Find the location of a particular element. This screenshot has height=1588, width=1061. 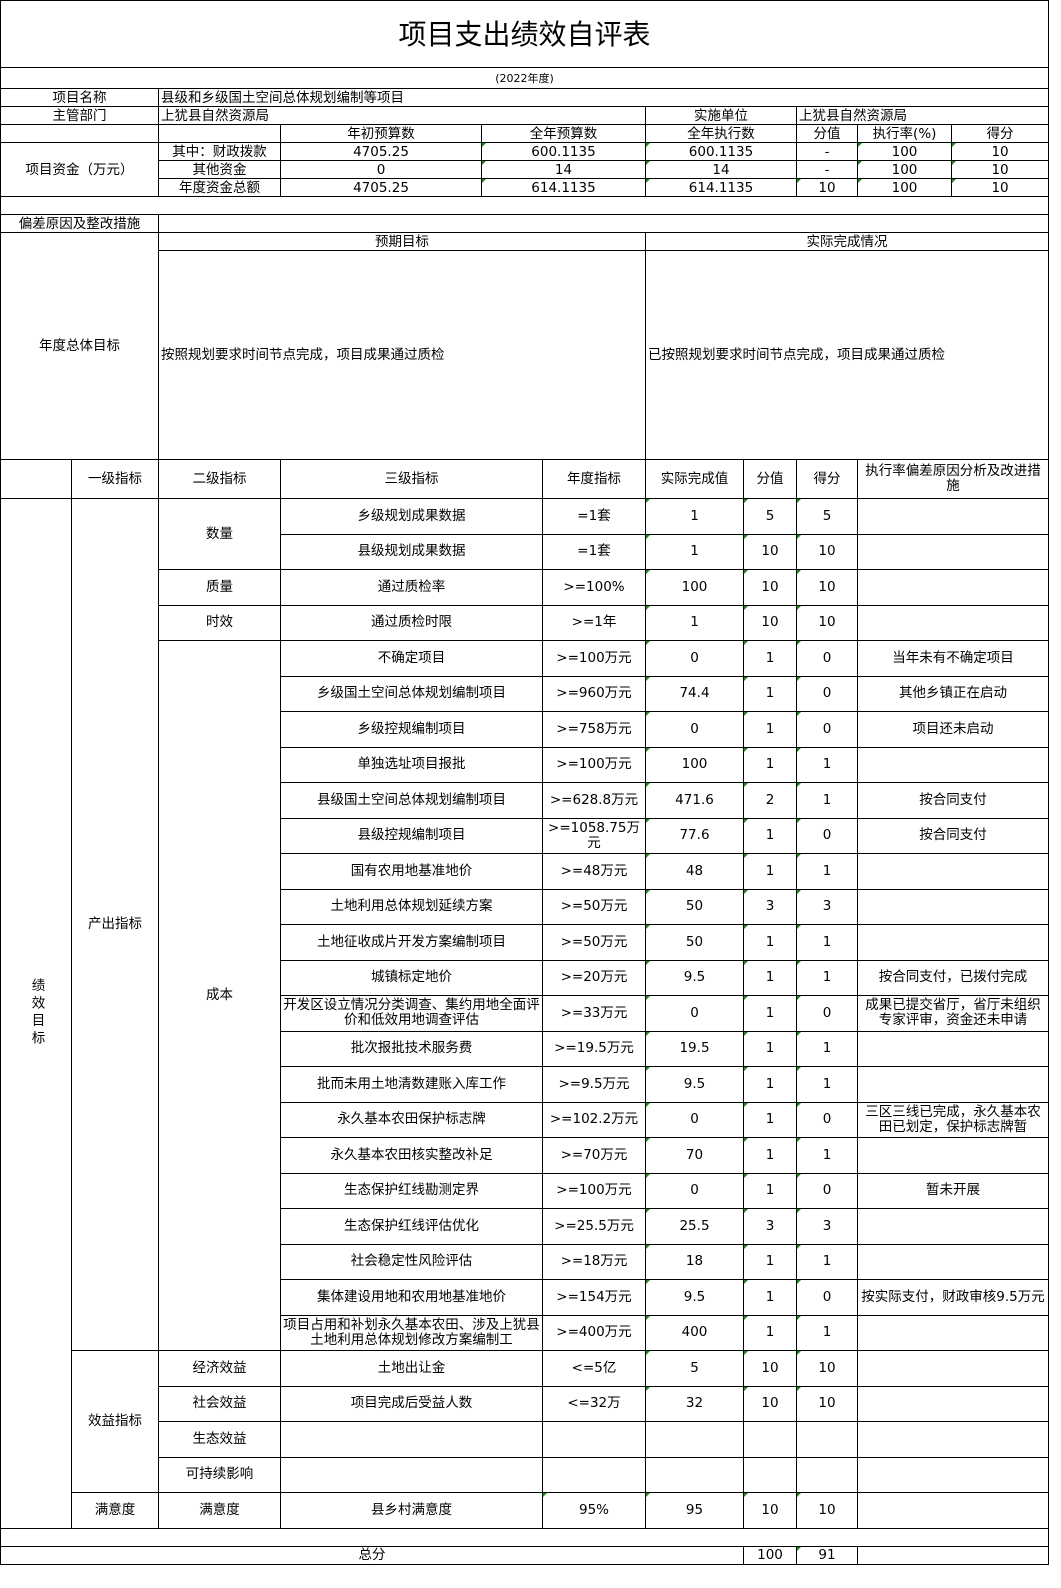

table-row: 其他资金 0 14 14-100 10 is located at coordinates (525, 169).